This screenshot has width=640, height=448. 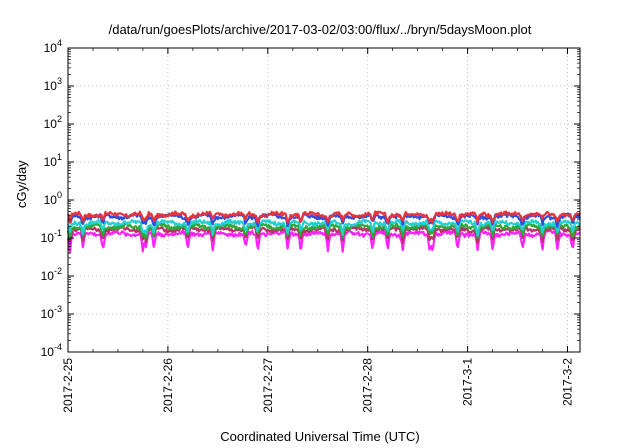 What do you see at coordinates (268, 385) in the screenshot?
I see `x-tick-label: 2017-2-27` at bounding box center [268, 385].